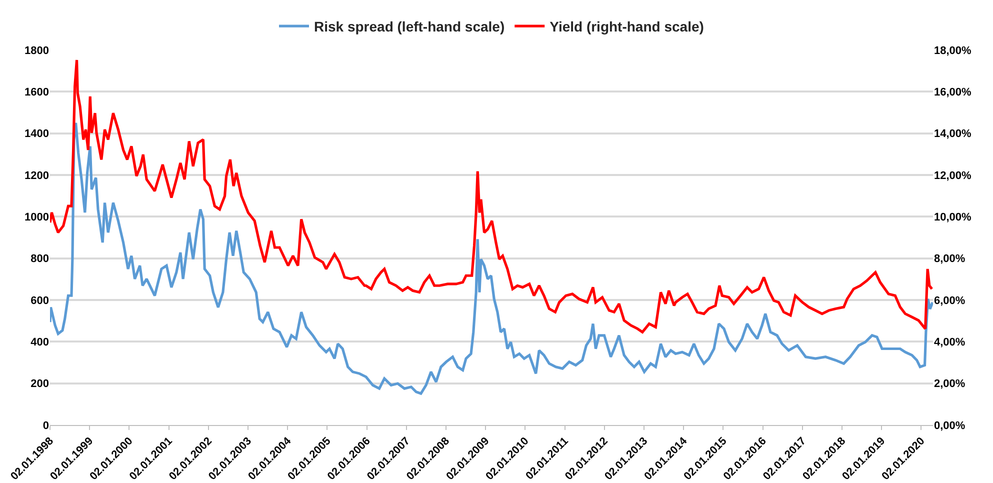 The width and height of the screenshot is (993, 483). I want to click on y2-tick-label: 12,00%, so click(953, 176).